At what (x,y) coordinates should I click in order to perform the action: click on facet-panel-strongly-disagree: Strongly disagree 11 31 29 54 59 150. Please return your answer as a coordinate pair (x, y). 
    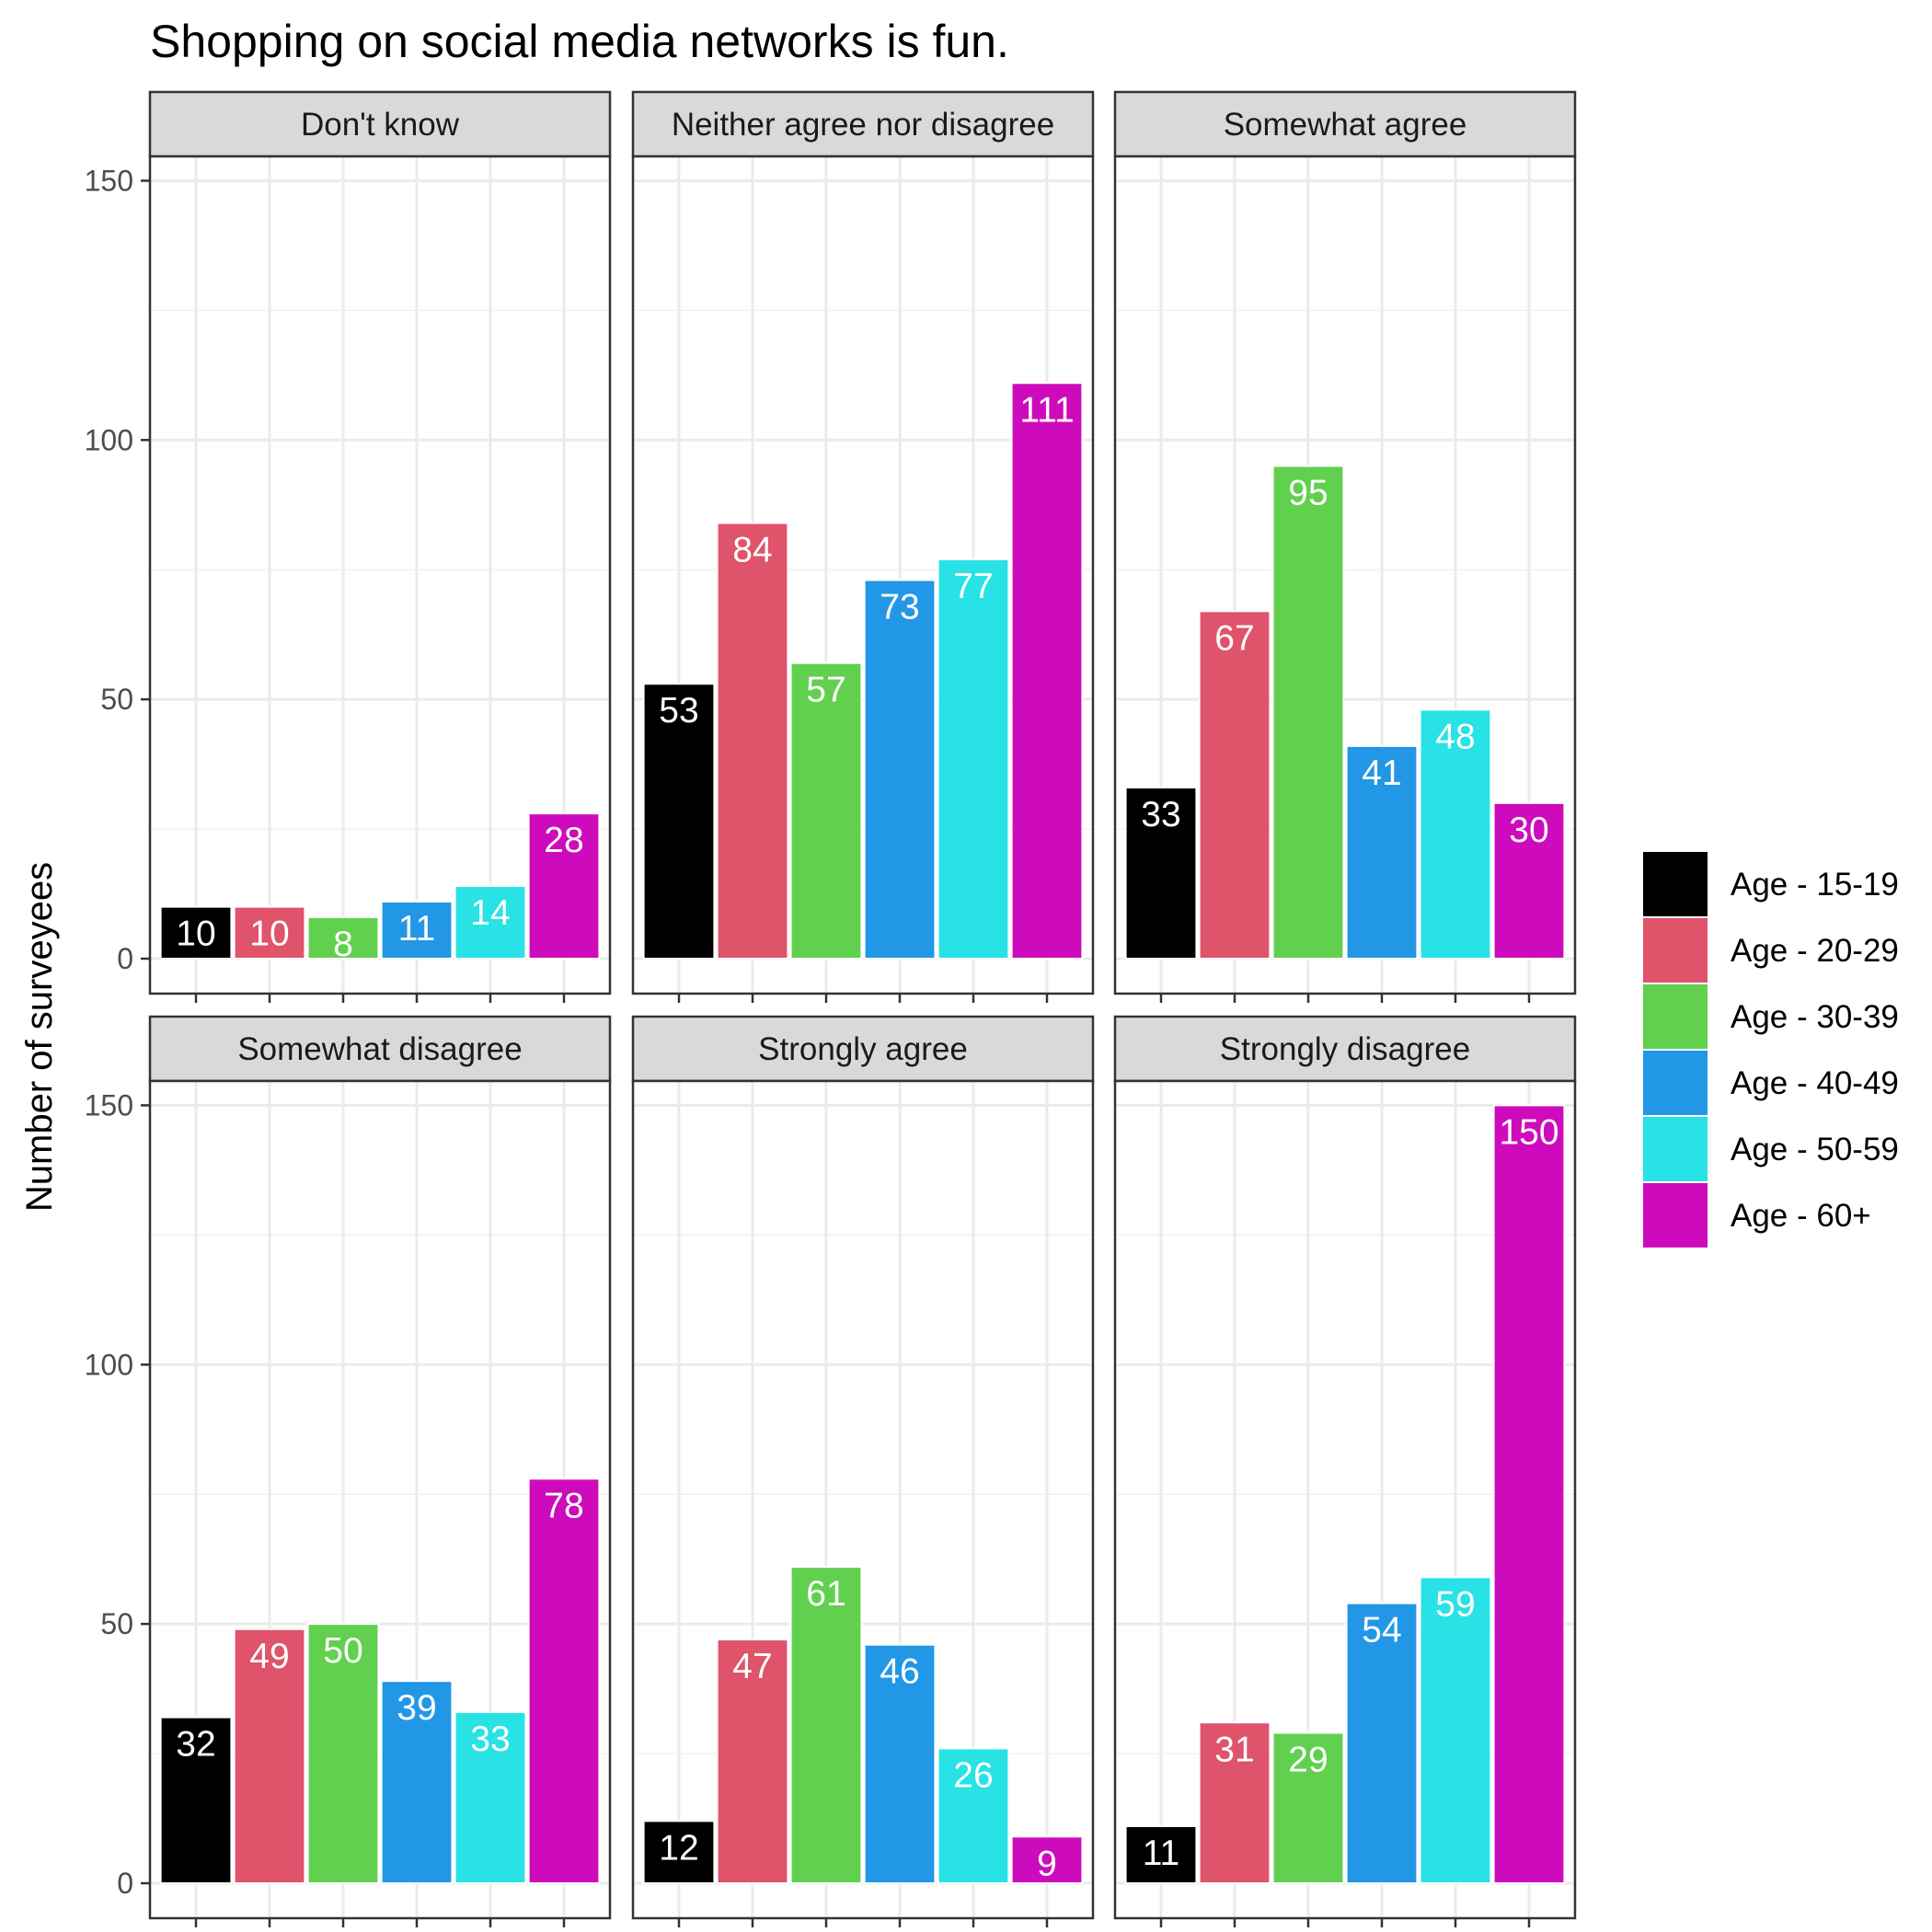
    Looking at the image, I should click on (1345, 1471).